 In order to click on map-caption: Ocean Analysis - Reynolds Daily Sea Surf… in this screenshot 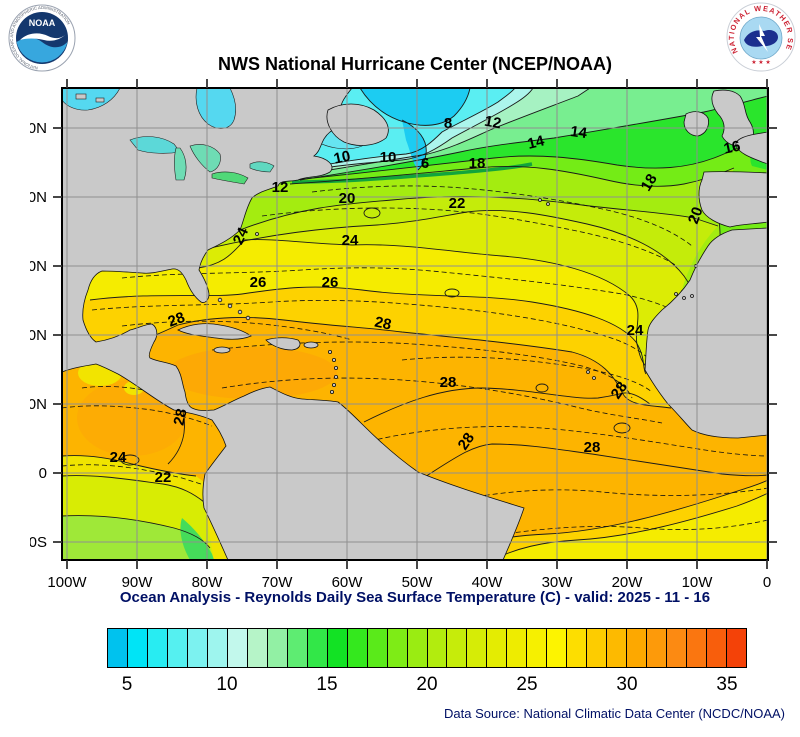, I will do `click(415, 597)`.